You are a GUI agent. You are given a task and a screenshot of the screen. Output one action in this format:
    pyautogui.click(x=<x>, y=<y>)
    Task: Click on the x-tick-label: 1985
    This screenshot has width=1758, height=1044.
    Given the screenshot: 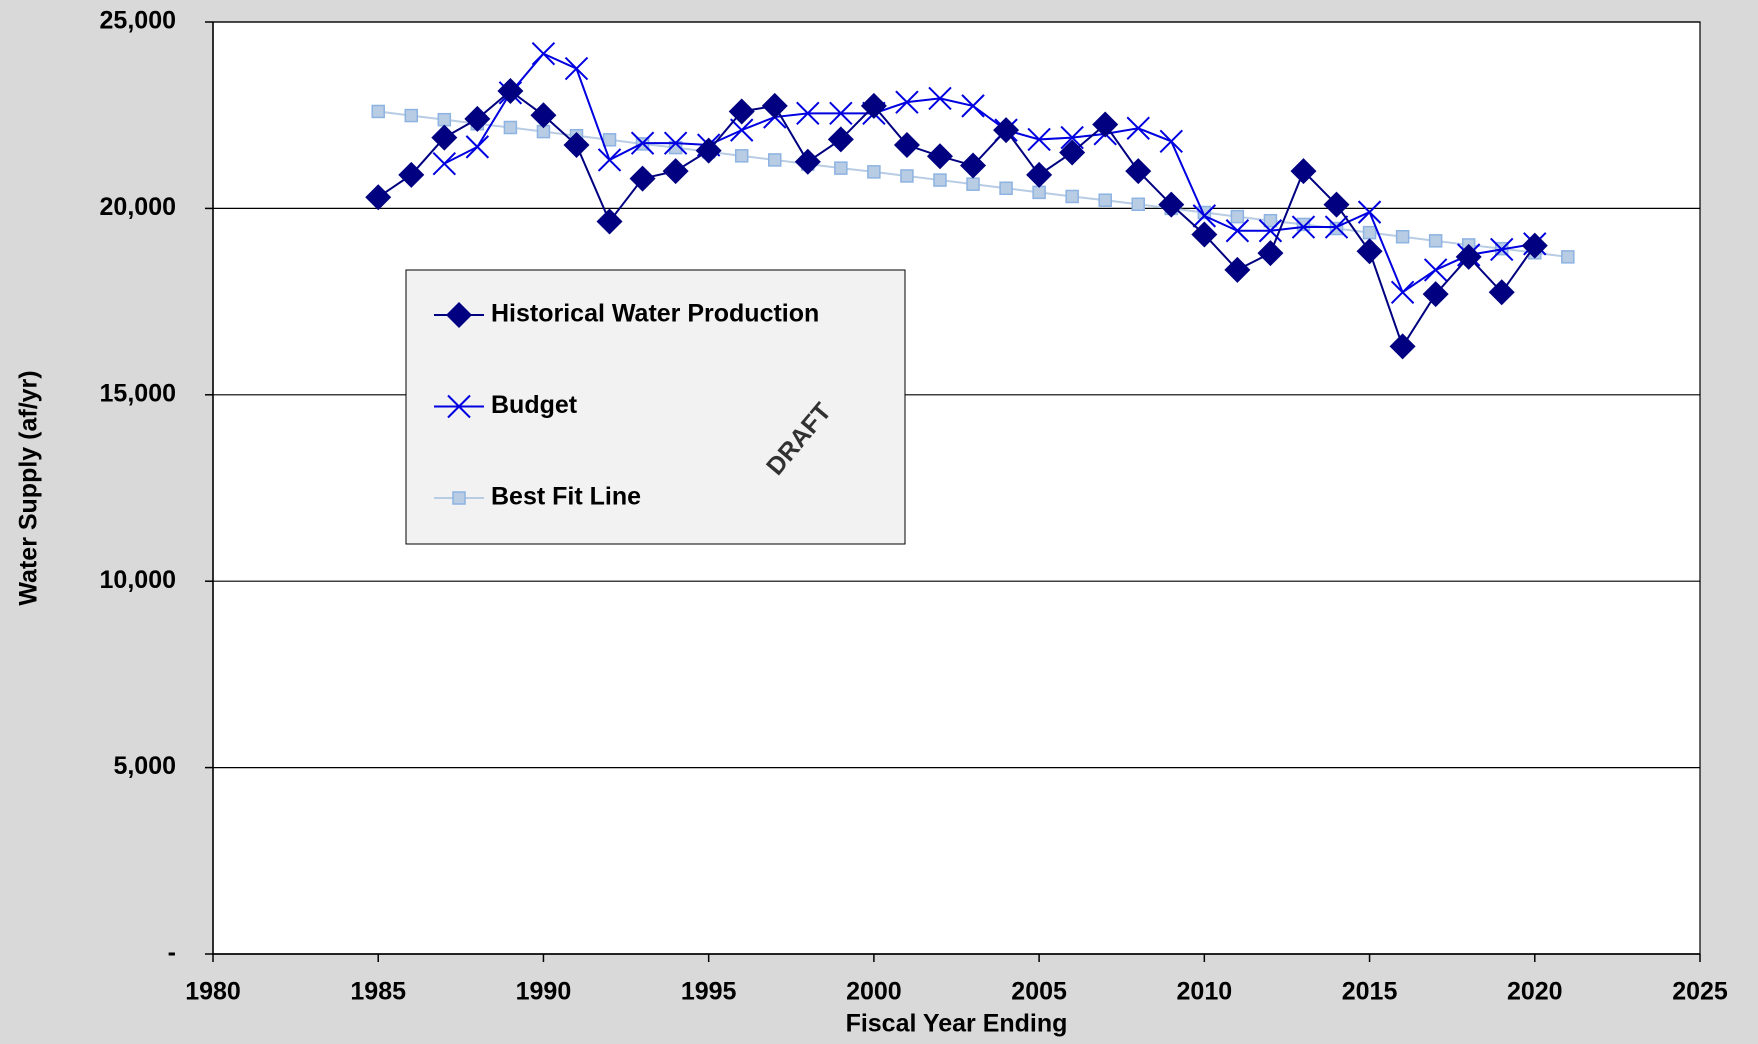 What is the action you would take?
    pyautogui.click(x=378, y=992)
    